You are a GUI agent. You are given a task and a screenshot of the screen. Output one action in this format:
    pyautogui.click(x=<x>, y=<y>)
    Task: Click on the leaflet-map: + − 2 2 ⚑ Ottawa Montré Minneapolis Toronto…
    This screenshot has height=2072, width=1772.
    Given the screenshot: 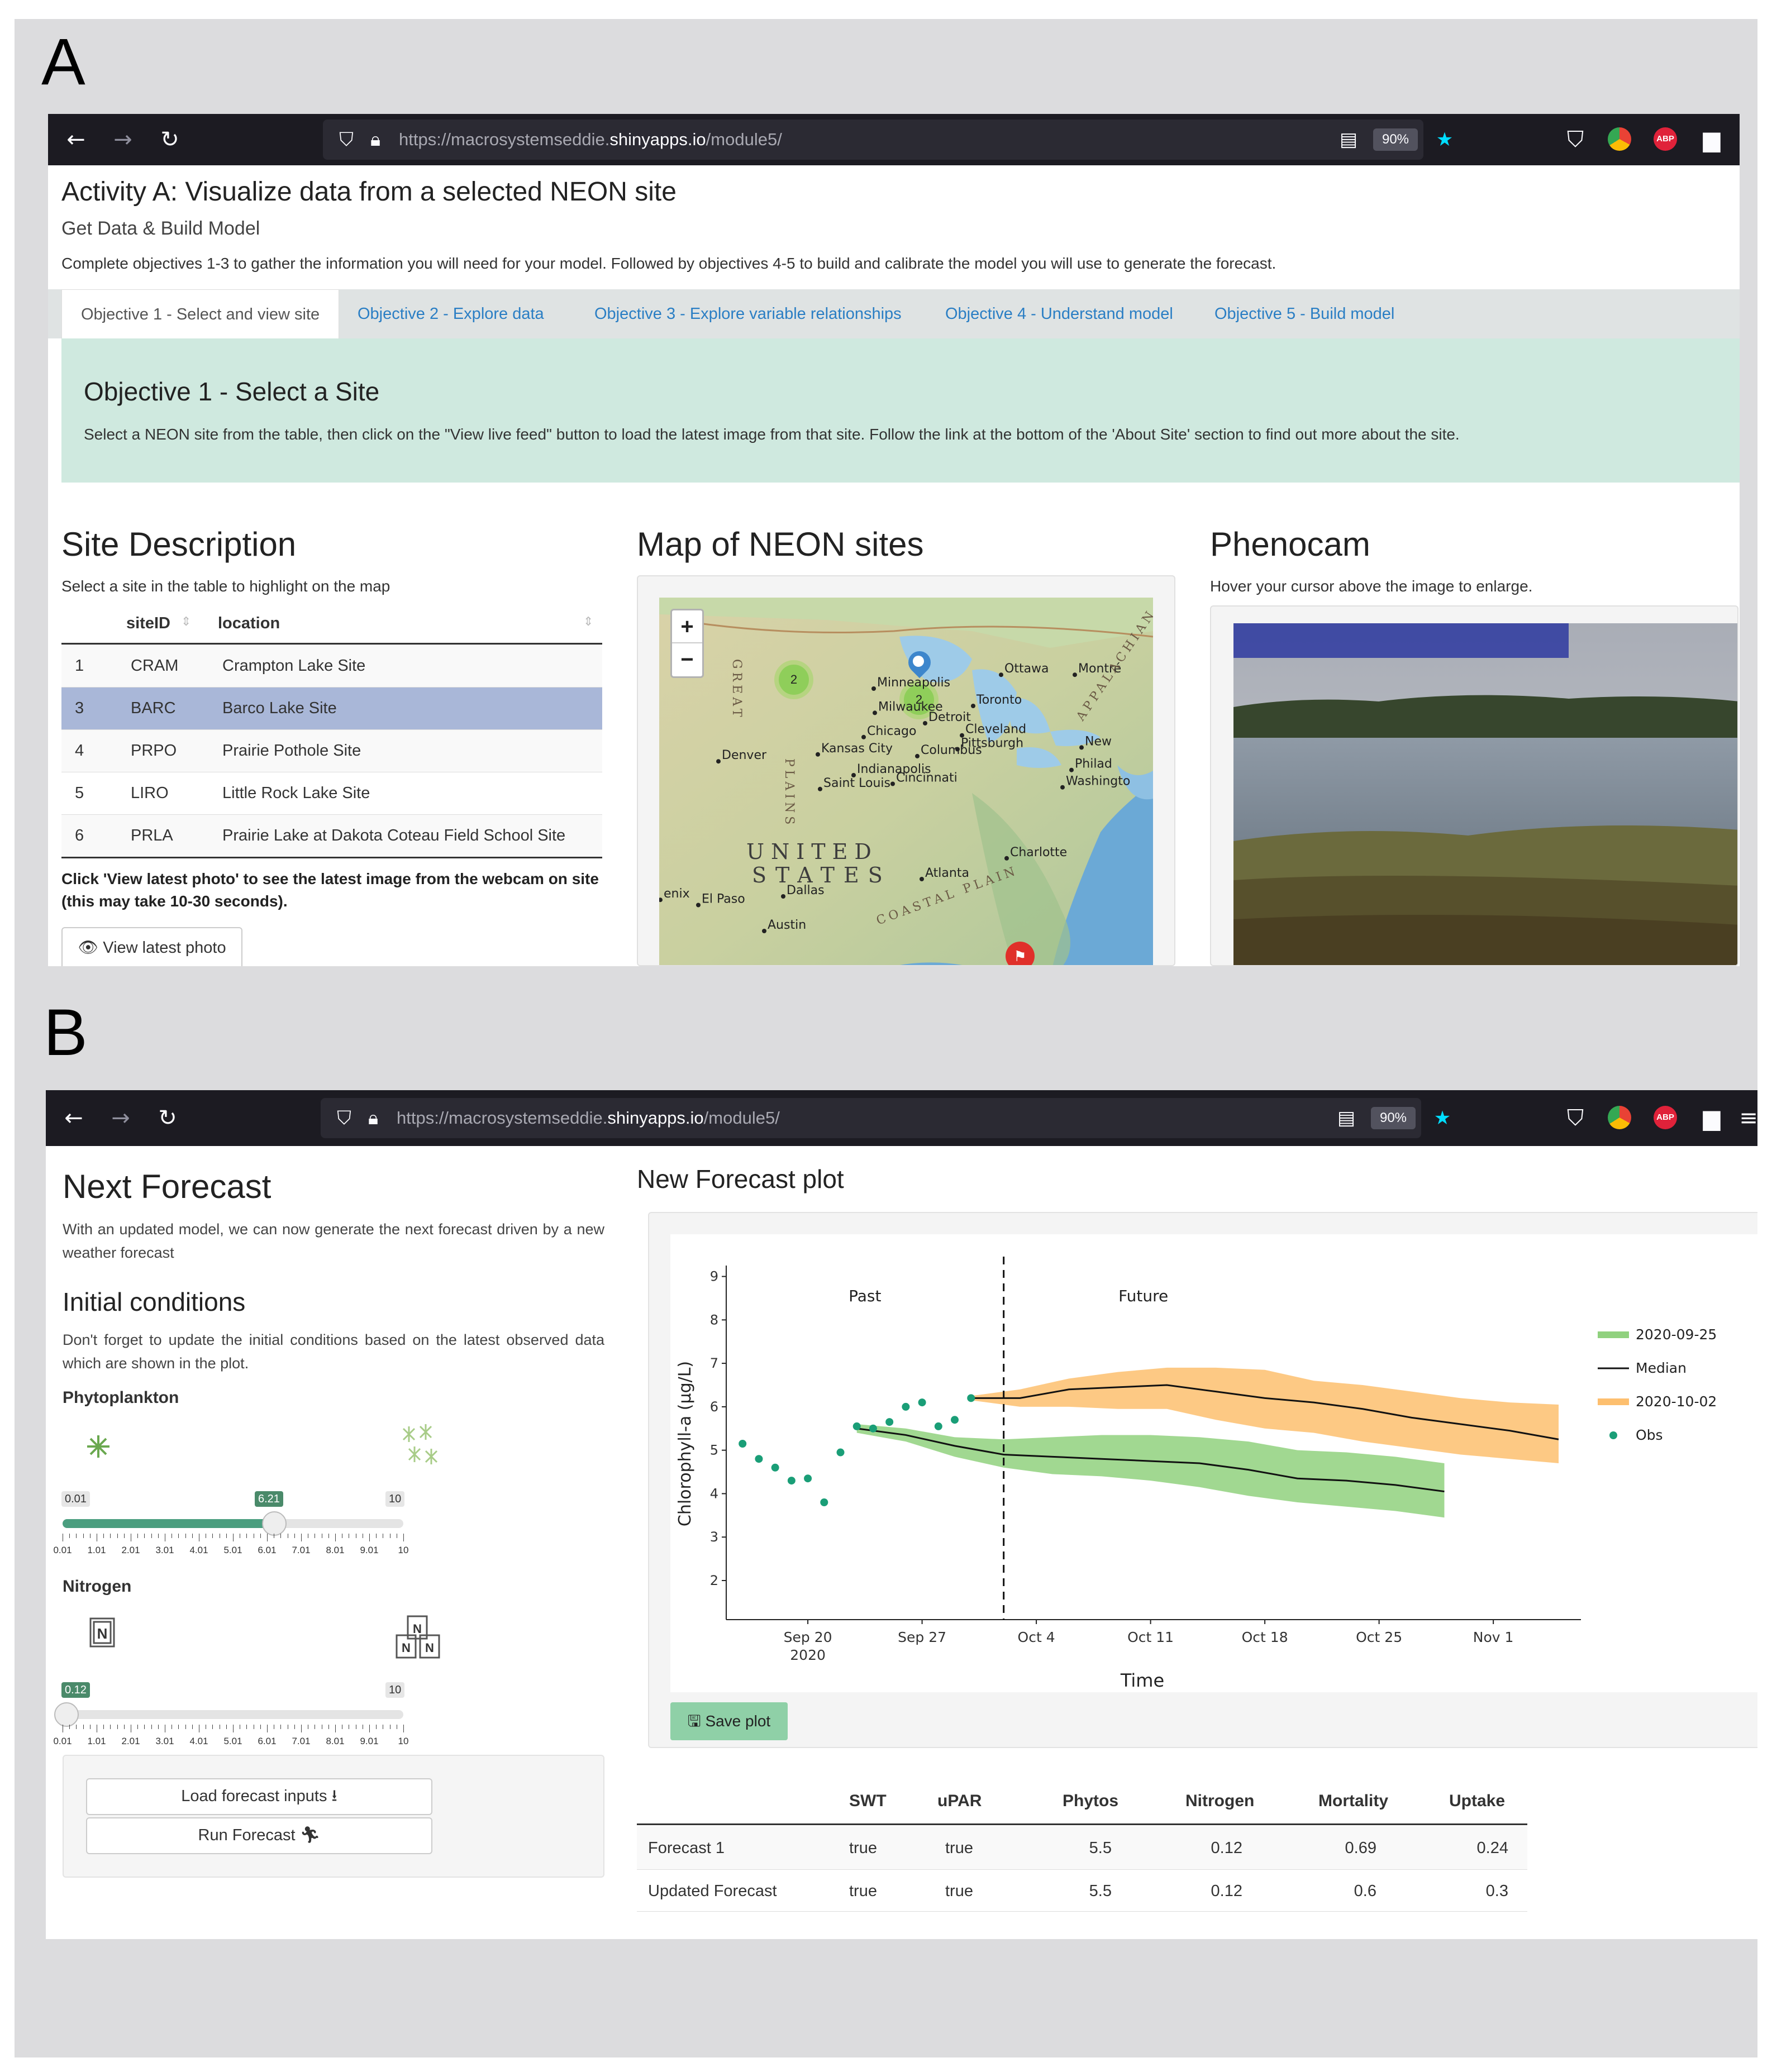 What is the action you would take?
    pyautogui.click(x=906, y=781)
    